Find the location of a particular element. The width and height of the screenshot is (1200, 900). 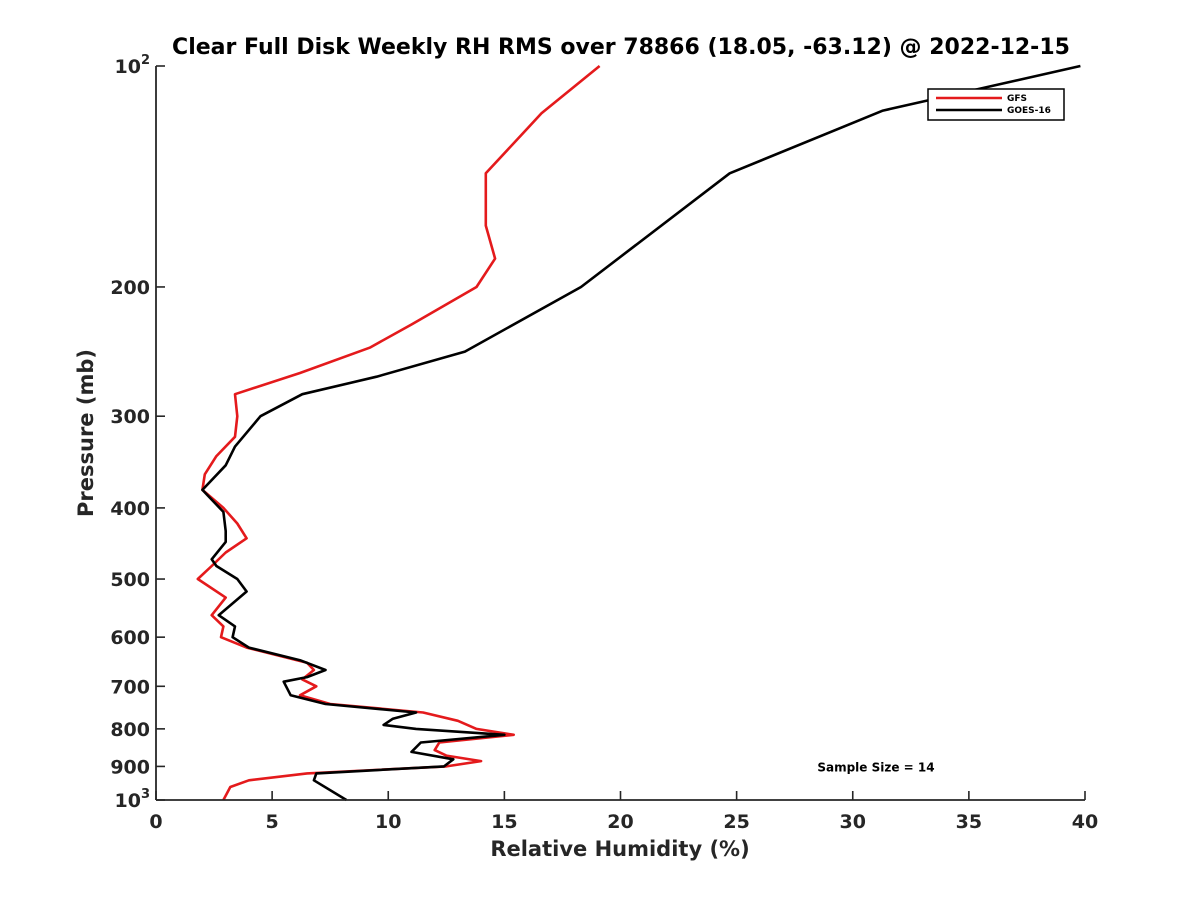

x-tick-label: 5 is located at coordinates (272, 822).